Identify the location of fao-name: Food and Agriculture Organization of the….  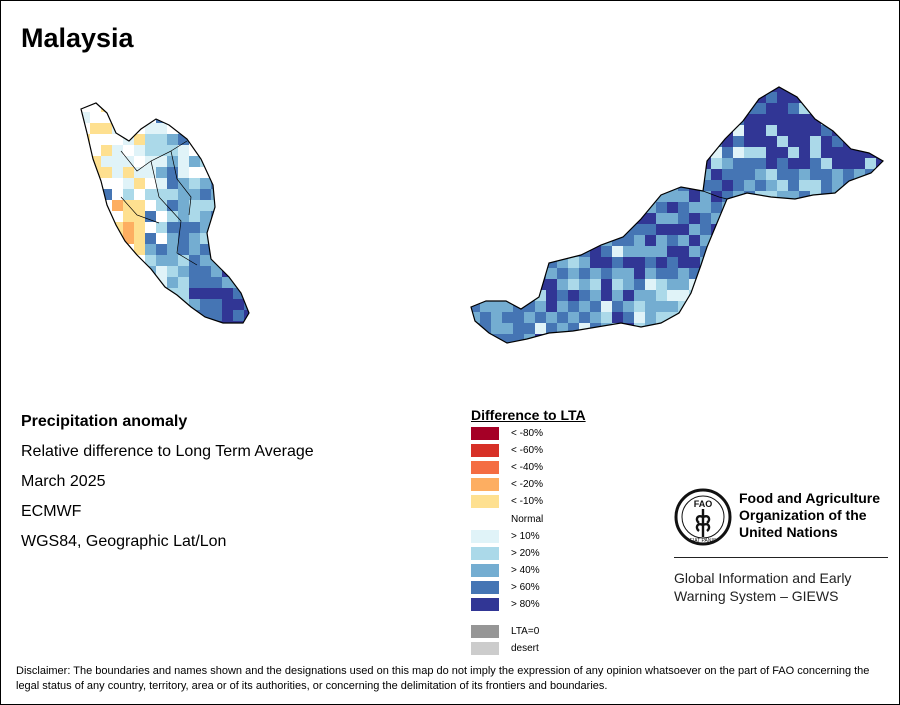
(819, 515).